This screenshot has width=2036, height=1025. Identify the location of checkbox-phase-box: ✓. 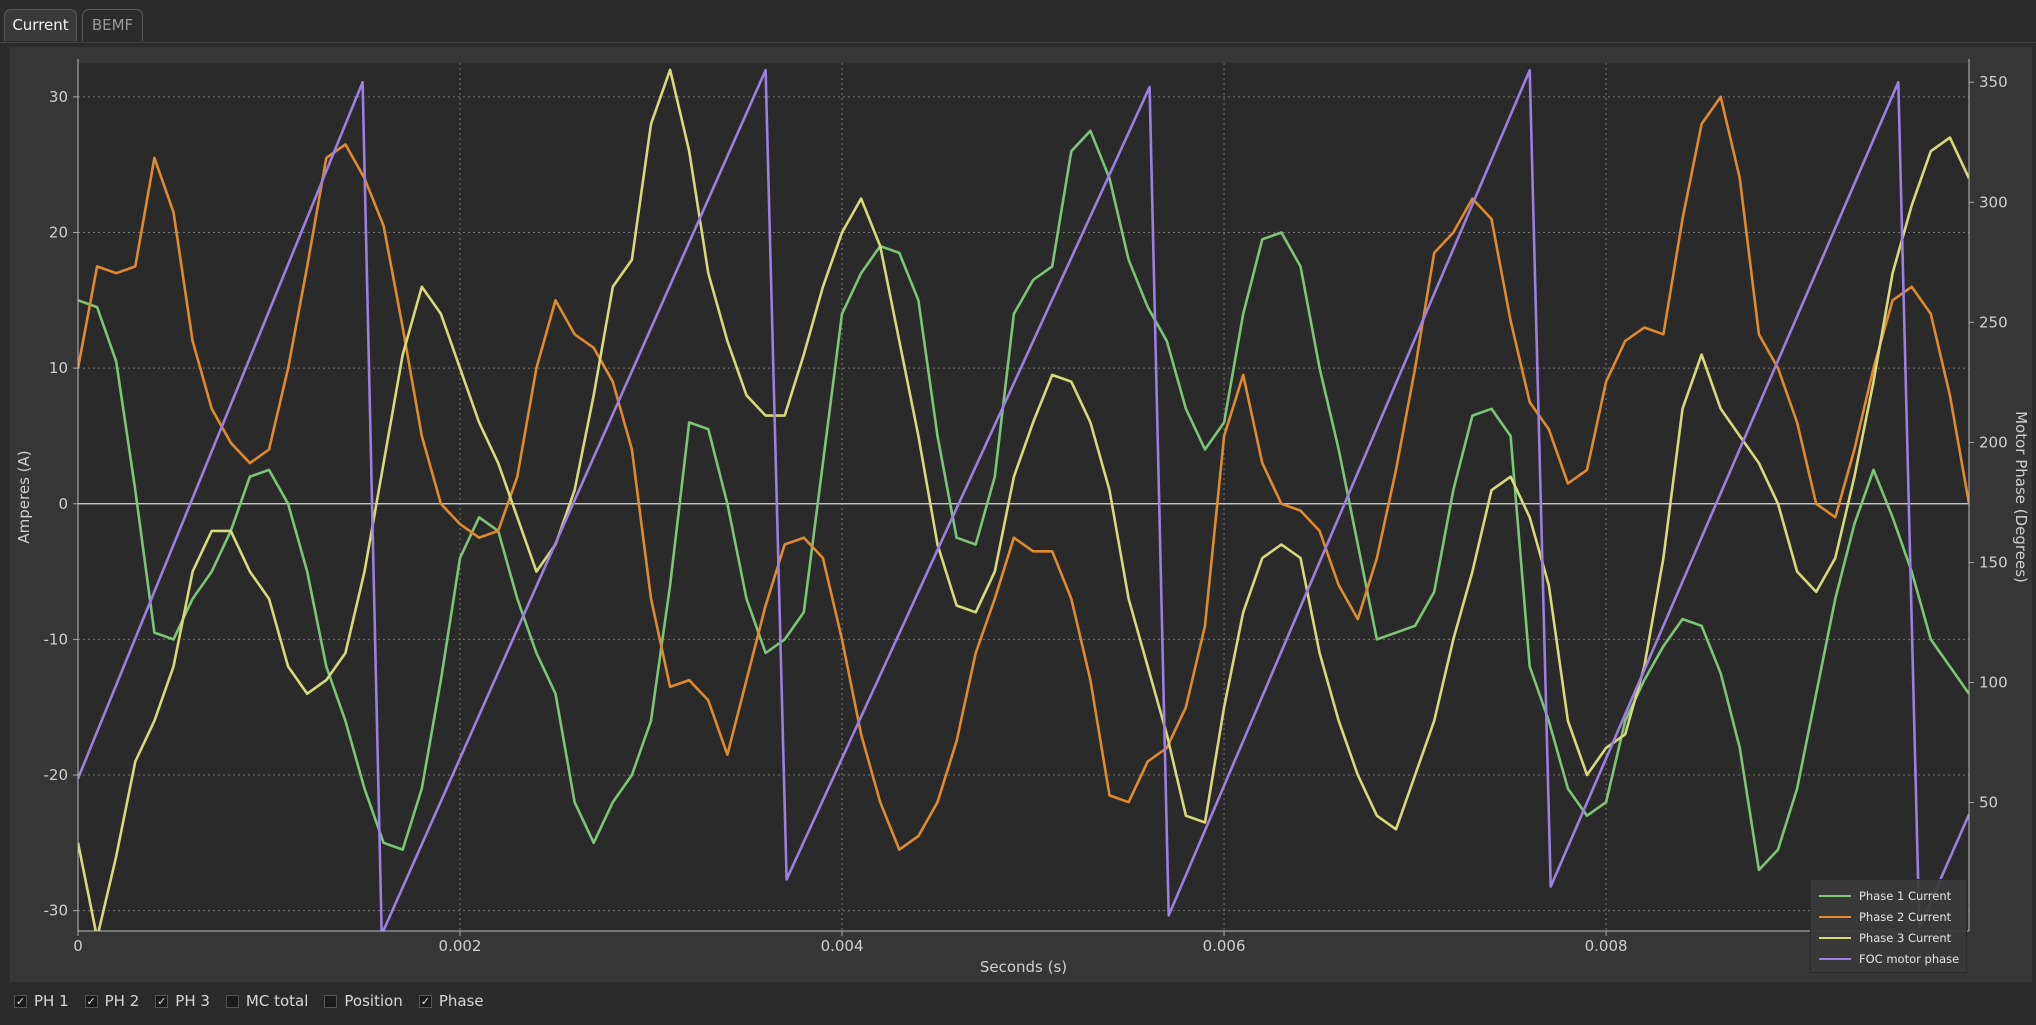
(425, 1001).